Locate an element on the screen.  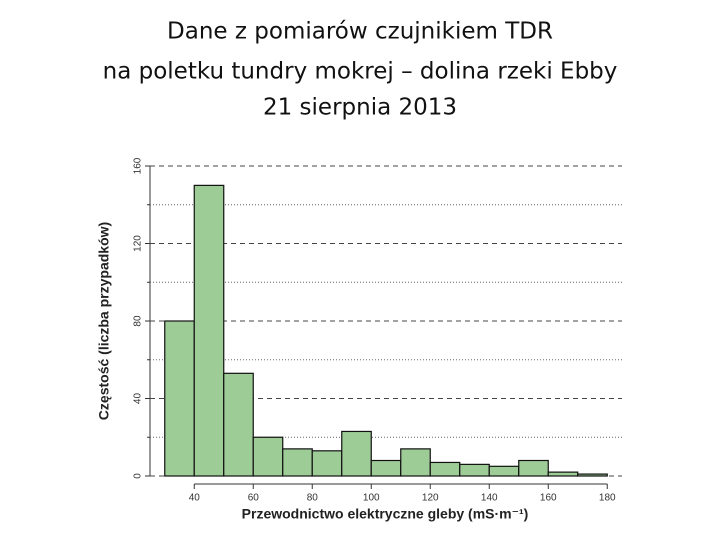
x-tick-label: 80 is located at coordinates (313, 498).